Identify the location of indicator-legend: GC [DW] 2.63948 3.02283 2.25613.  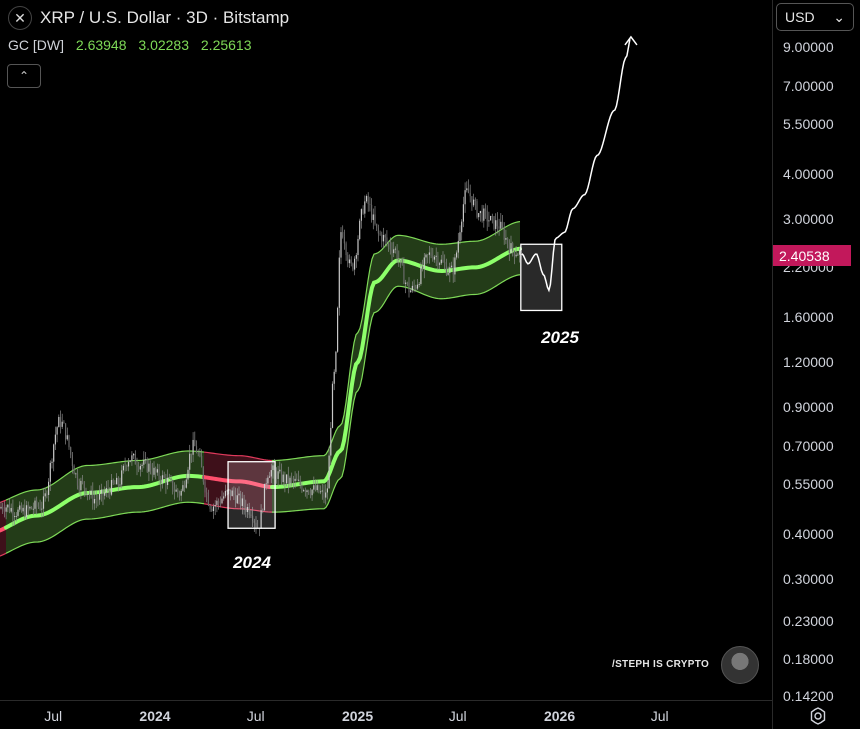
(134, 45).